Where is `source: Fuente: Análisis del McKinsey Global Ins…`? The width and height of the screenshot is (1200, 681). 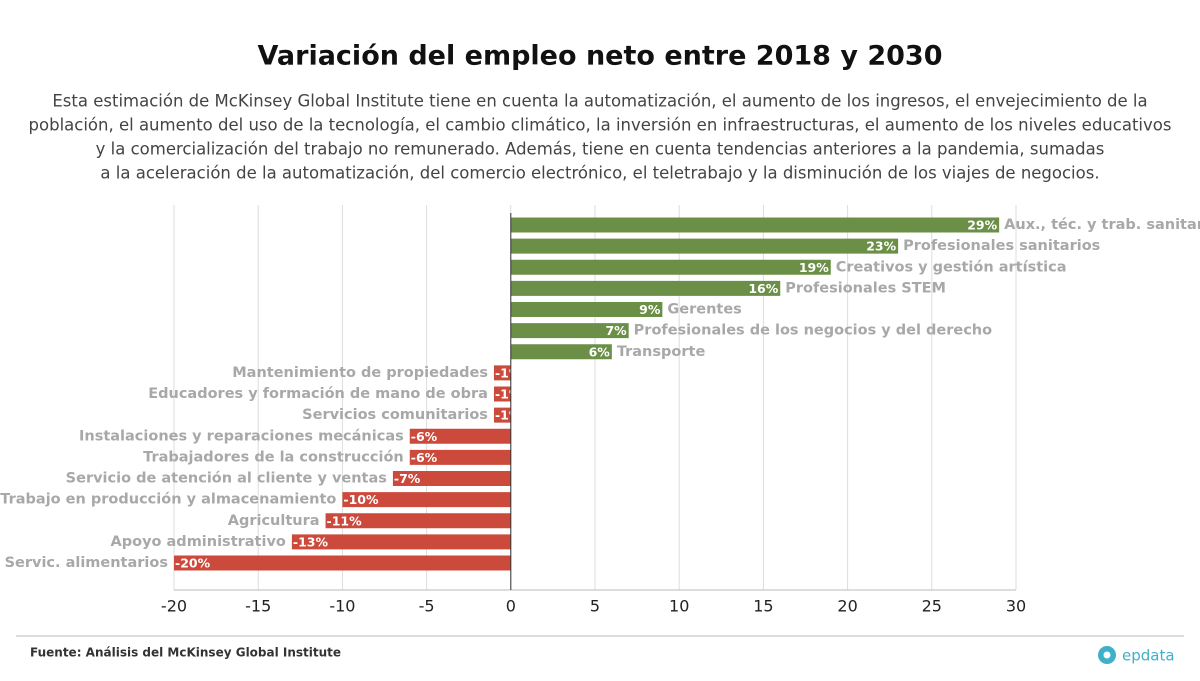
source: Fuente: Análisis del McKinsey Global Ins… is located at coordinates (185, 653).